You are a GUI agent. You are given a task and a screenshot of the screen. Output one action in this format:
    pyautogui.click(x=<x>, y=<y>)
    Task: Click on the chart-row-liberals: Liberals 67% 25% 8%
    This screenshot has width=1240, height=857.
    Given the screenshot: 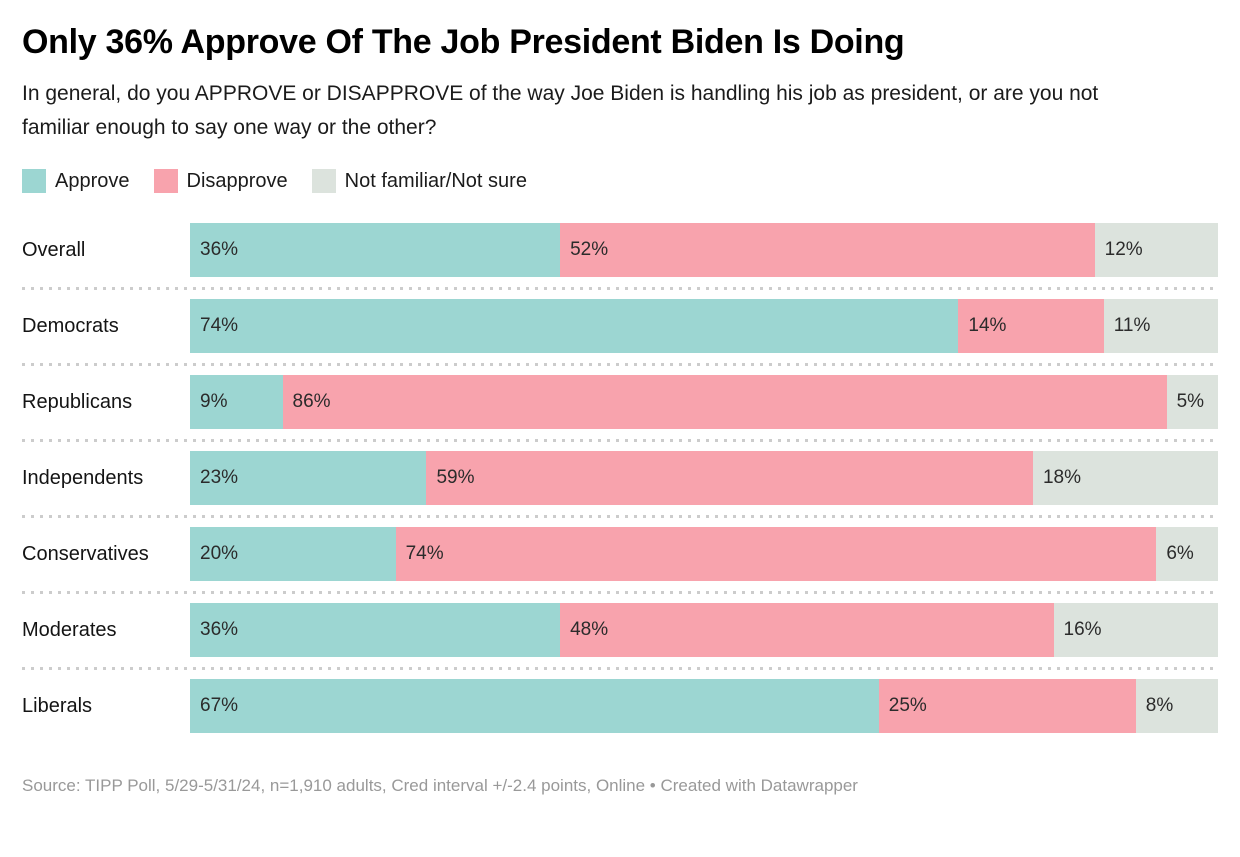 What is the action you would take?
    pyautogui.click(x=620, y=706)
    